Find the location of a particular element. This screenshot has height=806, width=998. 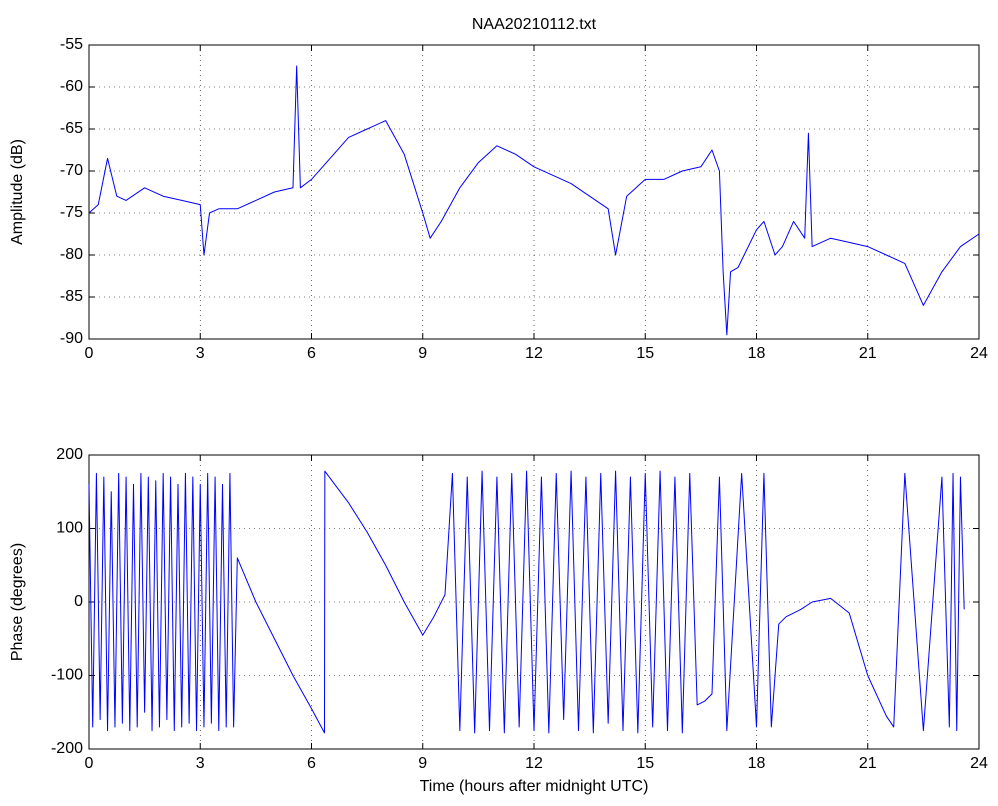

y-axis-label: Phase (degrees) is located at coordinates (17, 602).